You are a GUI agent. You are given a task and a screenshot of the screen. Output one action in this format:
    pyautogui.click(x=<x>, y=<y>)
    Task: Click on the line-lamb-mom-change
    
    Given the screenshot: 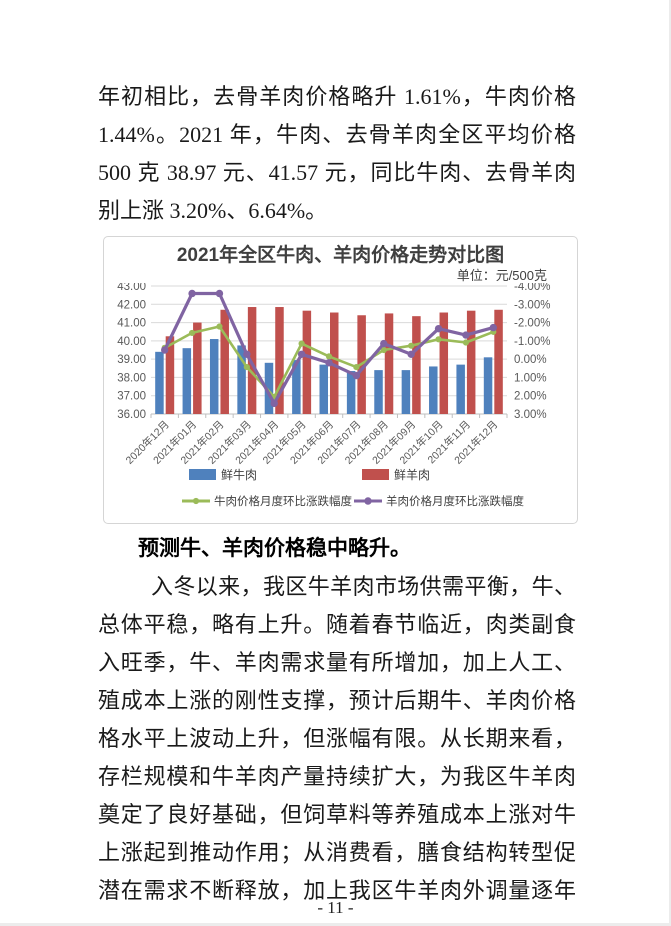 What is the action you would take?
    pyautogui.click(x=329, y=348)
    